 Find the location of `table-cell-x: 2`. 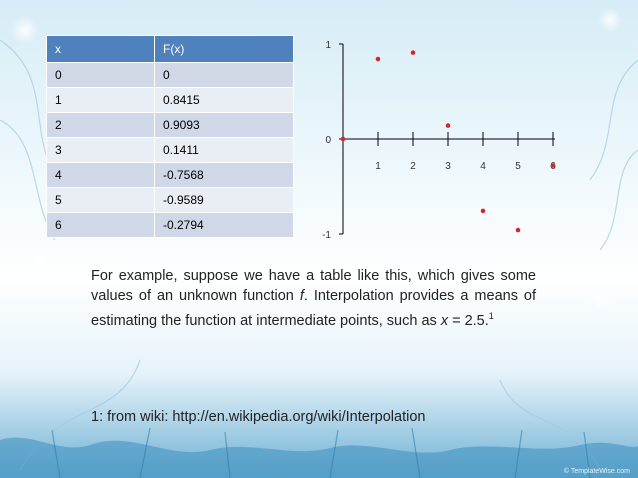

table-cell-x: 2 is located at coordinates (100, 125).